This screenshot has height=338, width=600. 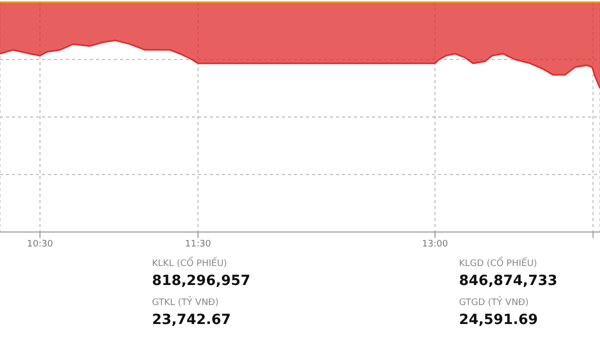 What do you see at coordinates (201, 281) in the screenshot?
I see `text: 818,296,957` at bounding box center [201, 281].